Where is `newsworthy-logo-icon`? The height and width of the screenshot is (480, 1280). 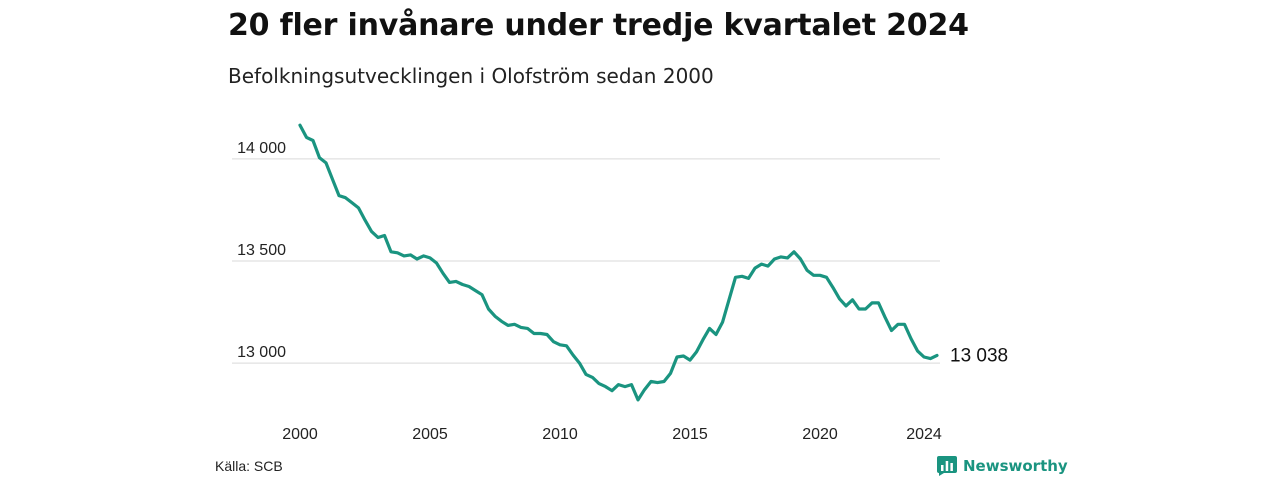
newsworthy-logo-icon is located at coordinates (947, 466).